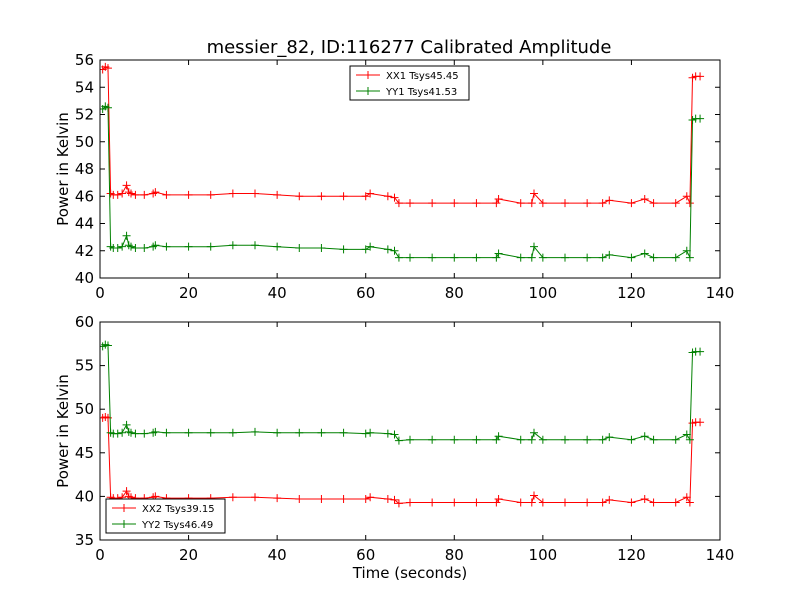 This screenshot has width=800, height=600. What do you see at coordinates (368, 91) in the screenshot?
I see `legend-marker` at bounding box center [368, 91].